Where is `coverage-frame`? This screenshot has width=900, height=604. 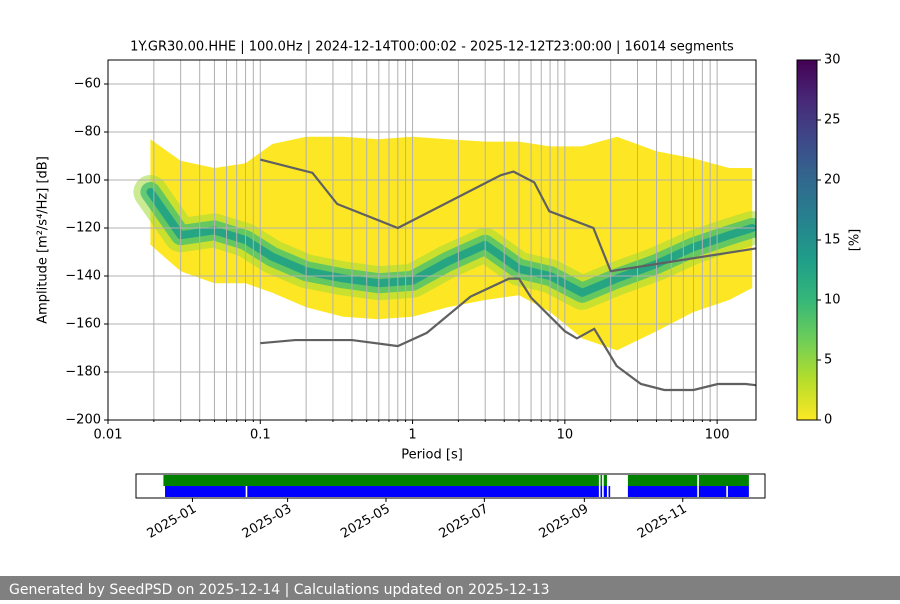
coverage-frame is located at coordinates (450, 486).